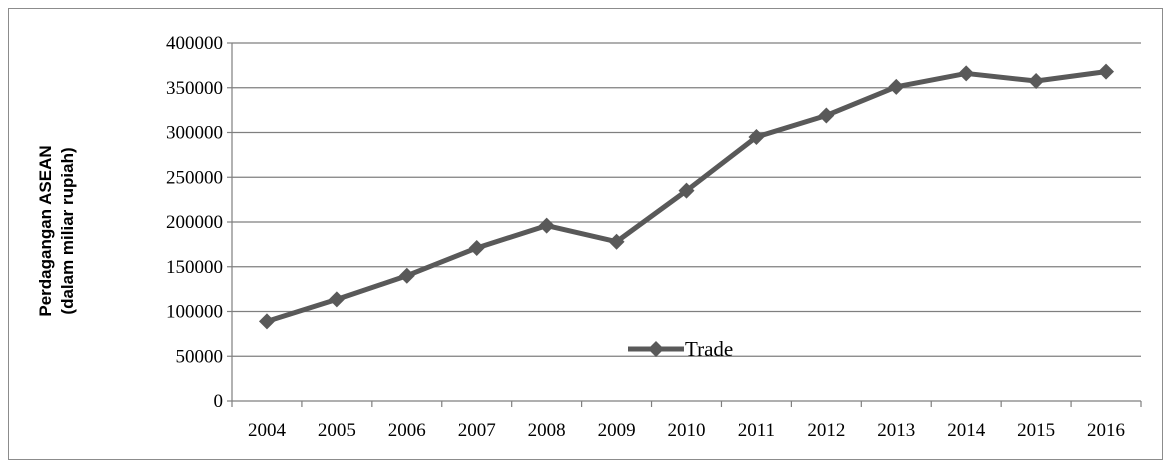 This screenshot has height=468, width=1171. I want to click on x-tick-label: 2009, so click(617, 430).